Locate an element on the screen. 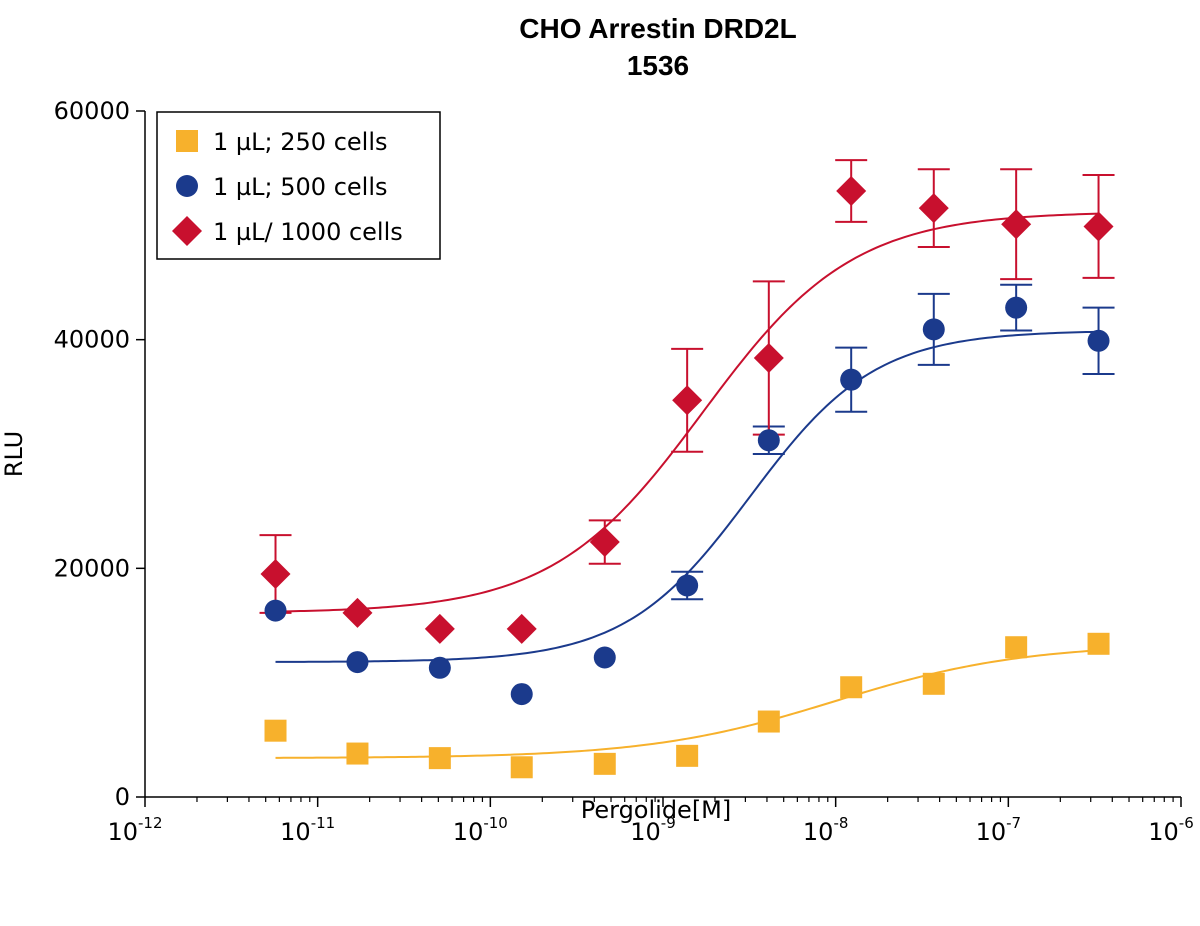  legend-label: 1 µL/ 1000 cells is located at coordinates (308, 232).